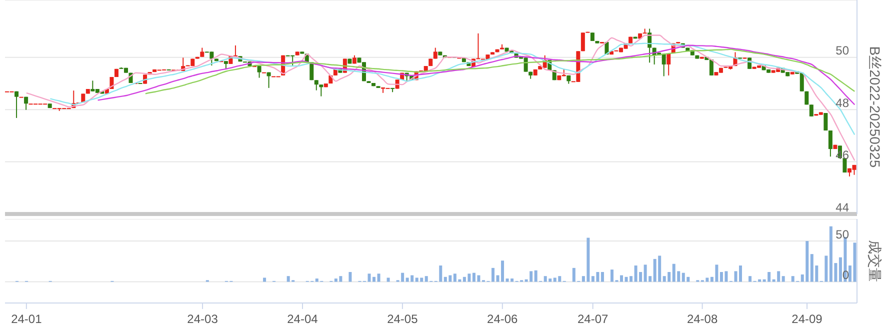 Image resolution: width=890 pixels, height=332 pixels. What do you see at coordinates (702, 319) in the screenshot?
I see `x-tick-label: 24-08` at bounding box center [702, 319].